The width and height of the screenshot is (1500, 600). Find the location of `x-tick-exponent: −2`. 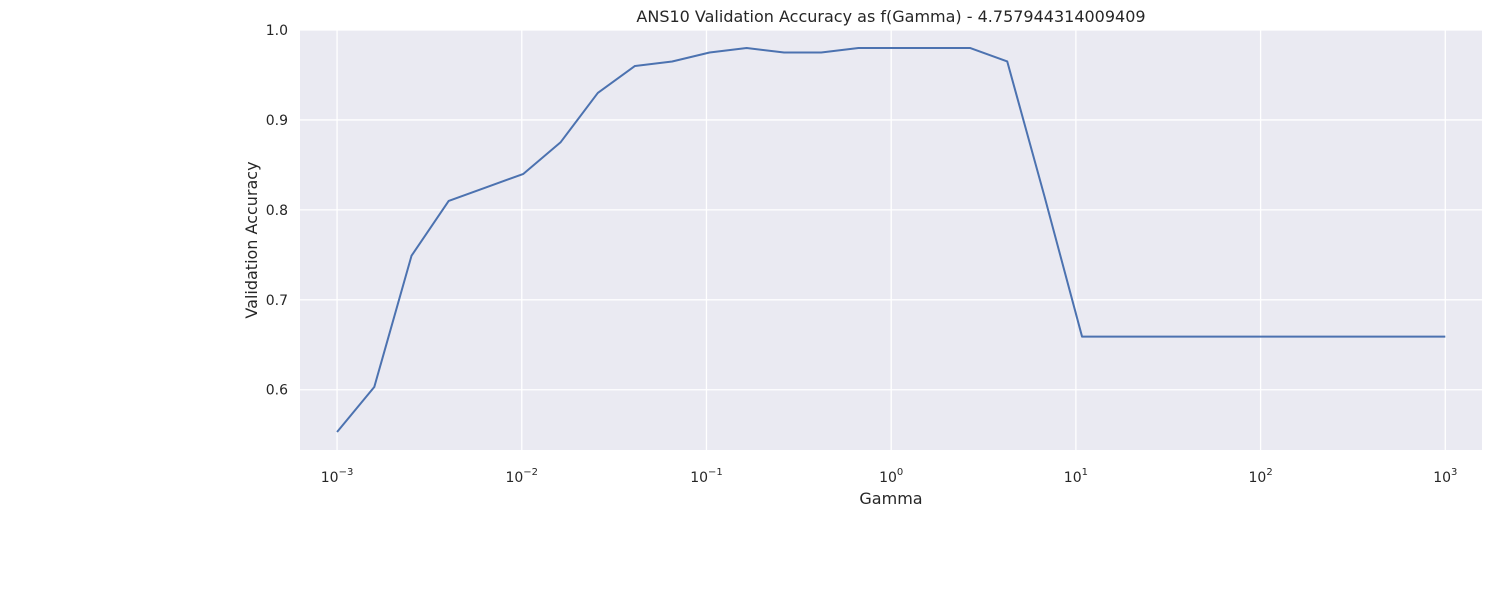

x-tick-exponent: −2 is located at coordinates (530, 472).